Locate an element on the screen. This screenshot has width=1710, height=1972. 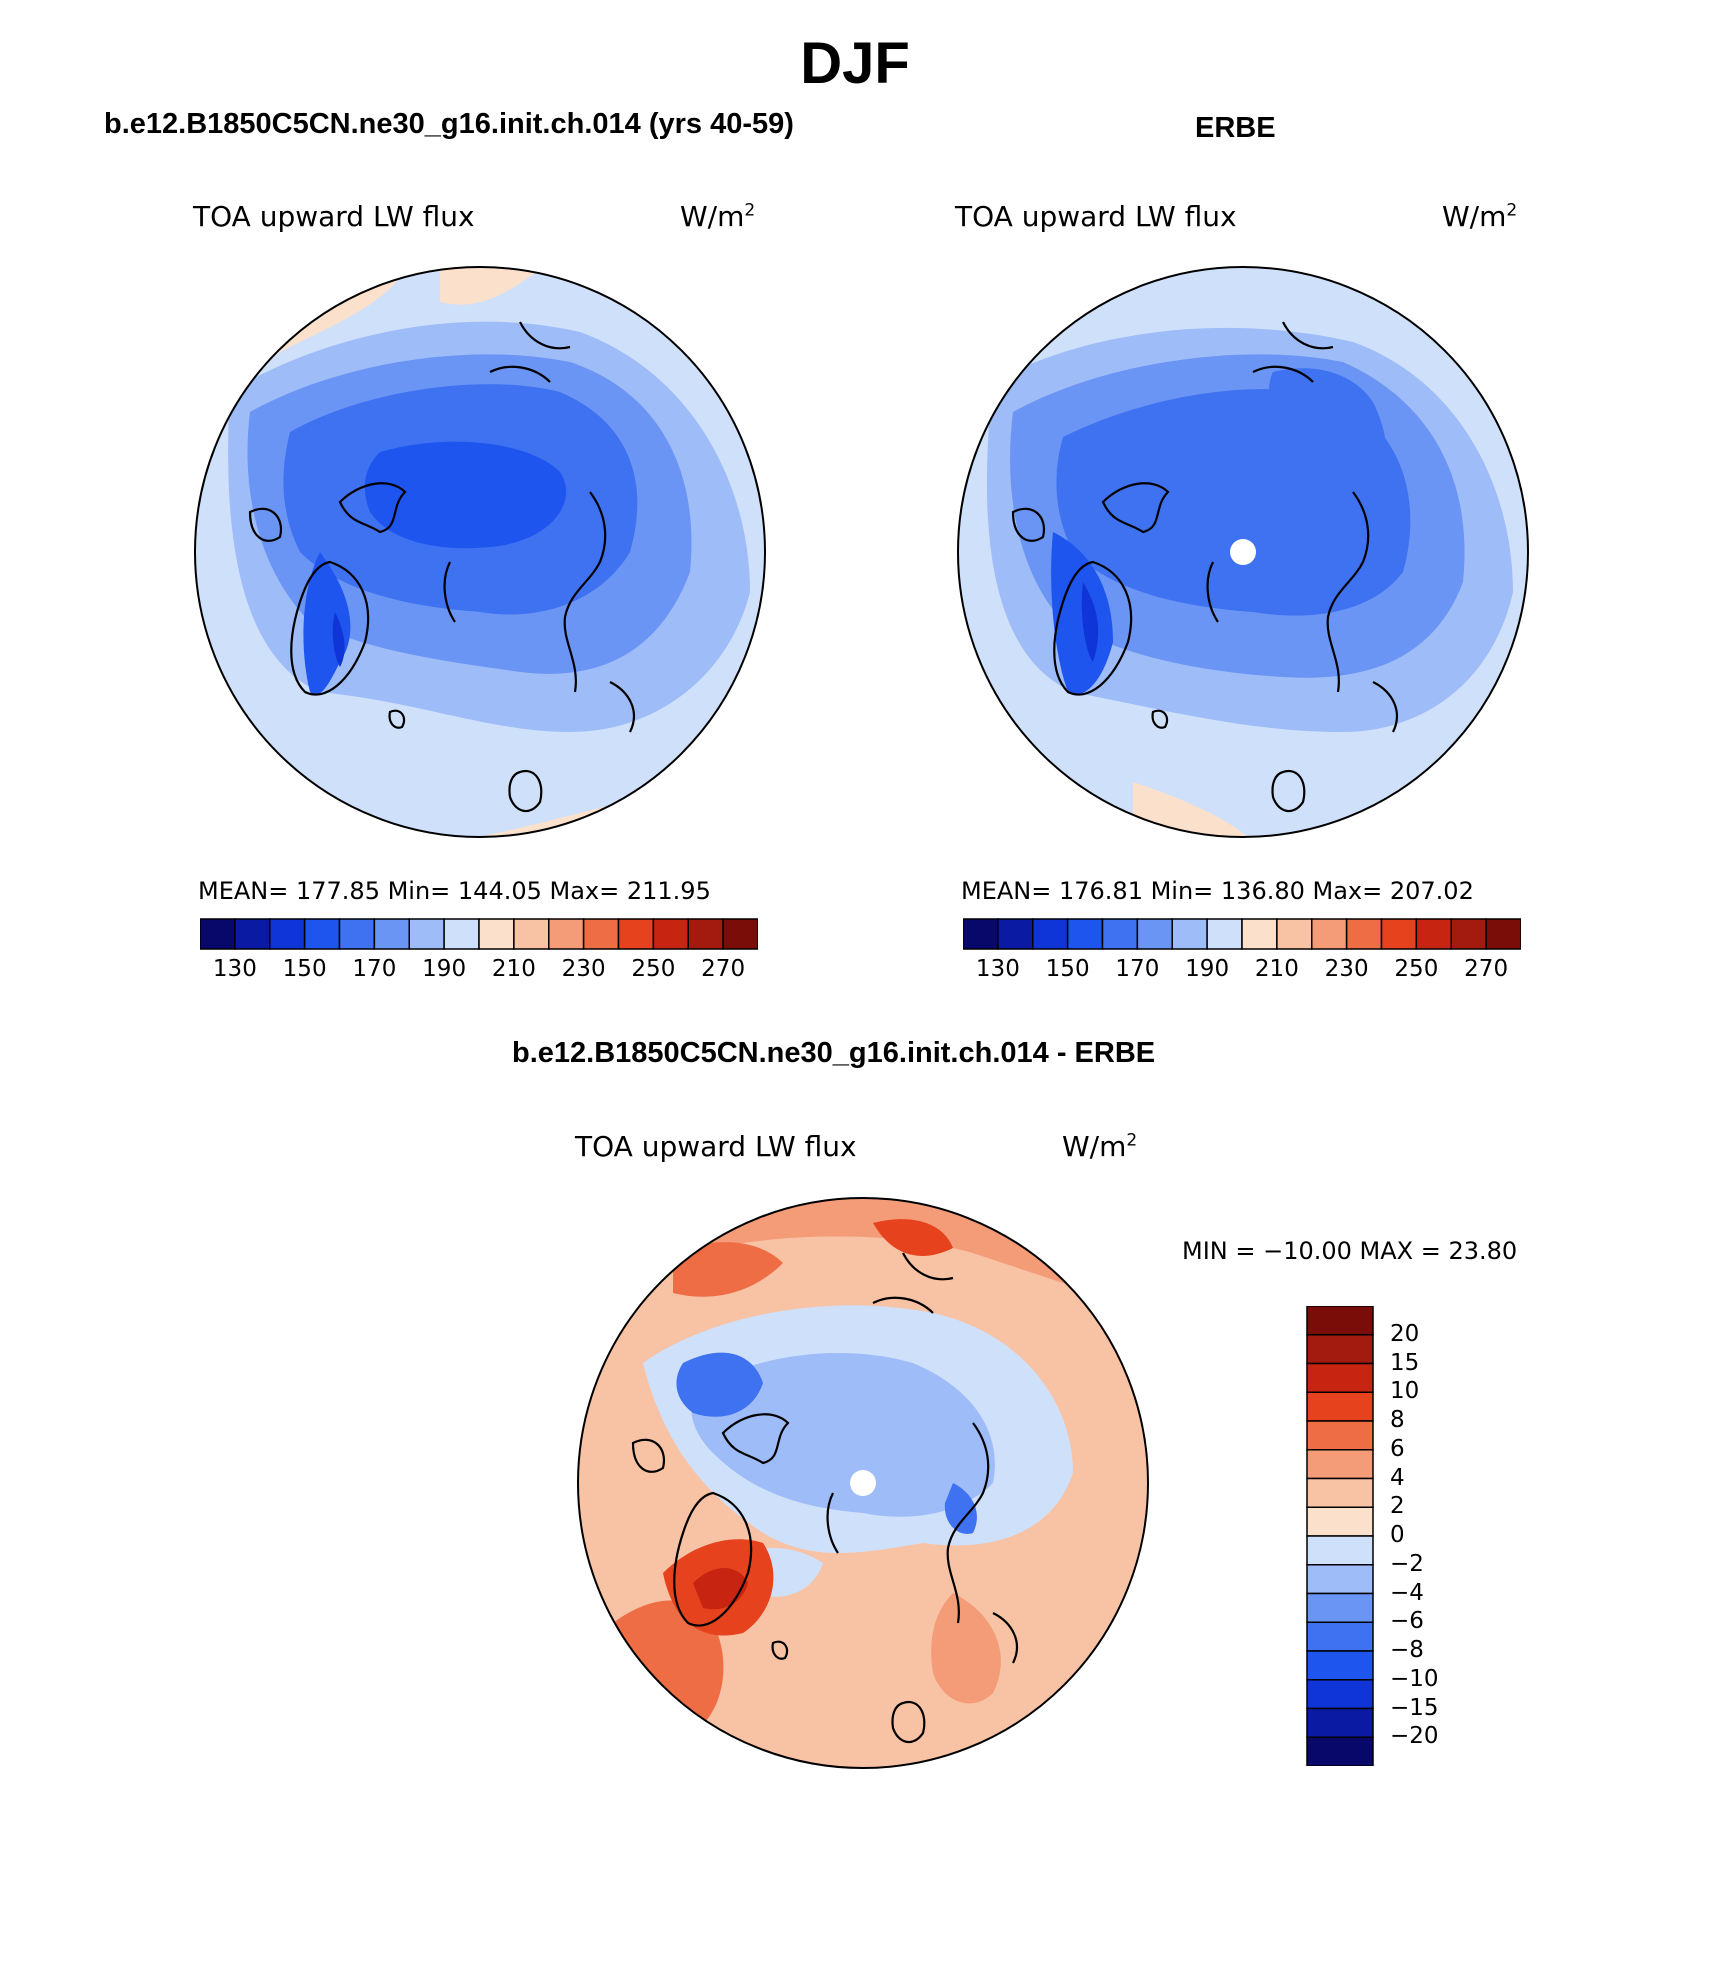
colorbar-label: 0 is located at coordinates (1397, 1535).